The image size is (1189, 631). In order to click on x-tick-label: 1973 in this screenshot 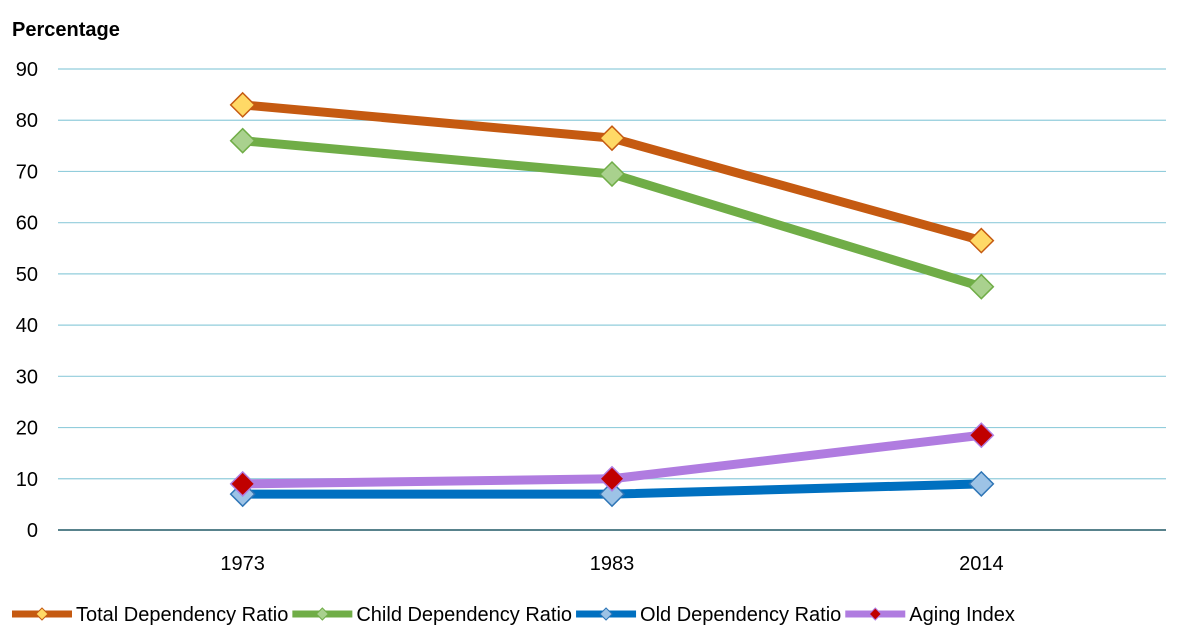, I will do `click(242, 564)`.